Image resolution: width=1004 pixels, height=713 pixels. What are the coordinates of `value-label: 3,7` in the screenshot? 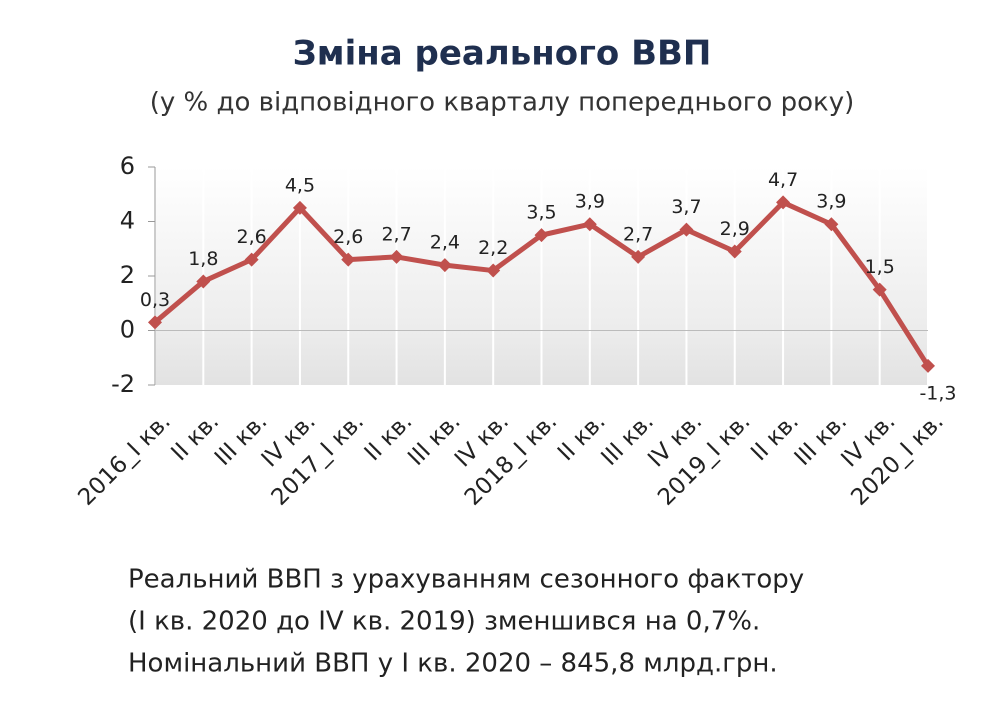 It's located at (686, 207).